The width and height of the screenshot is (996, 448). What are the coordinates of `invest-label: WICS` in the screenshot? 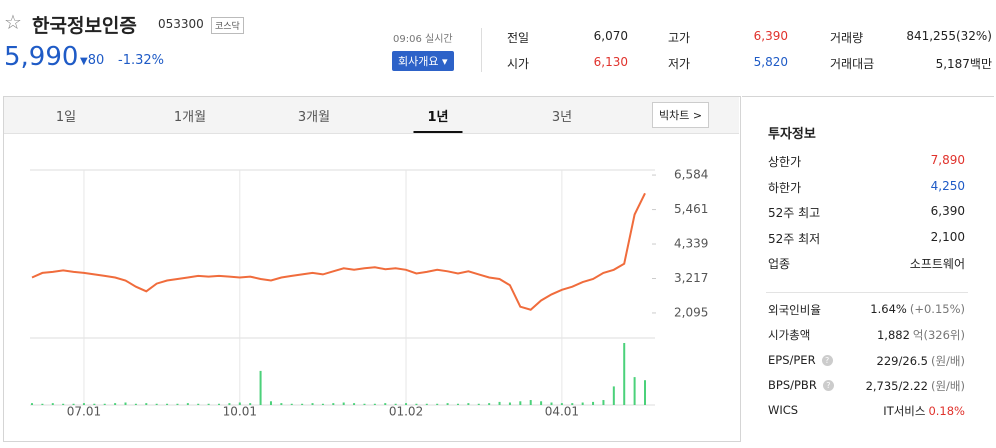 It's located at (783, 410).